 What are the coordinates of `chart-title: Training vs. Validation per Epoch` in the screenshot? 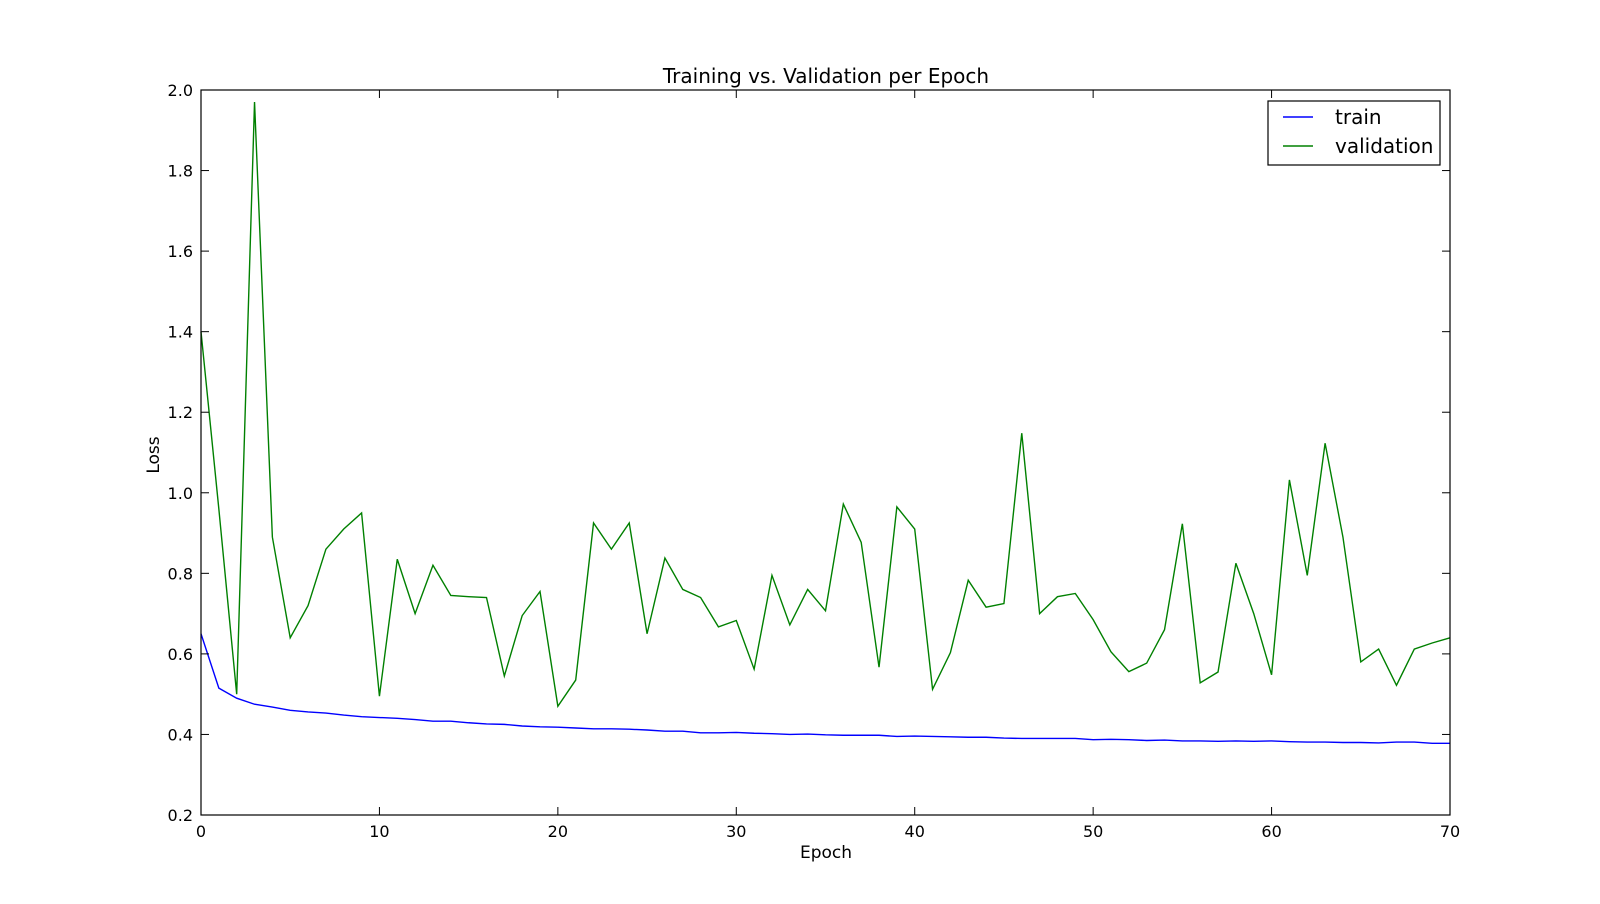 It's located at (825, 76).